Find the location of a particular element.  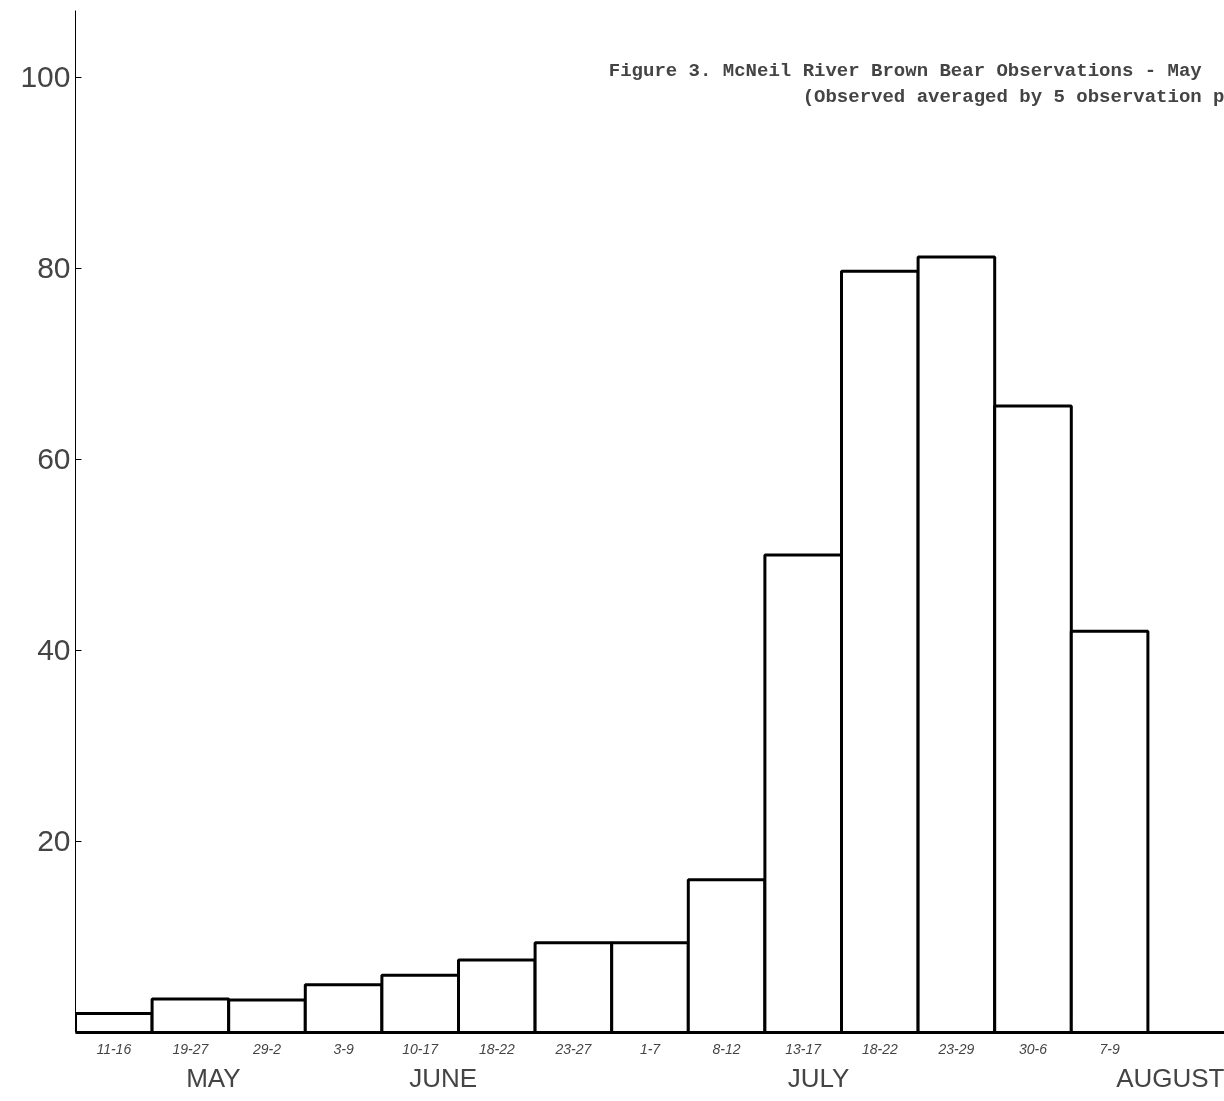

text: JULY is located at coordinates (818, 1077).